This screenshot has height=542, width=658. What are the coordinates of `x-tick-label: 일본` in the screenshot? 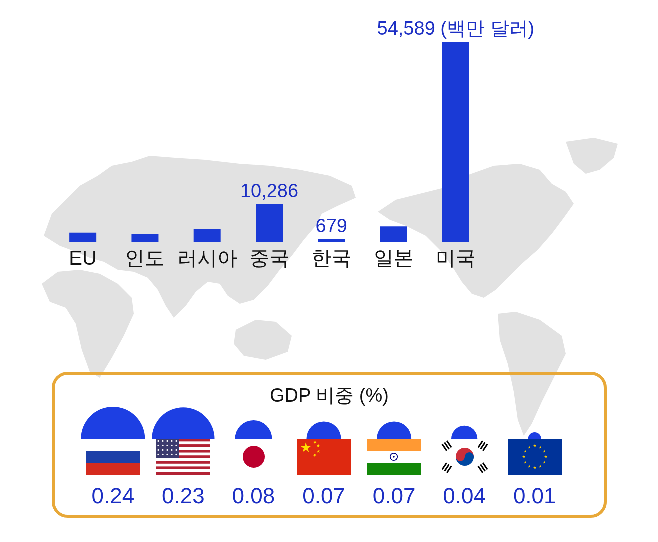 It's located at (394, 258).